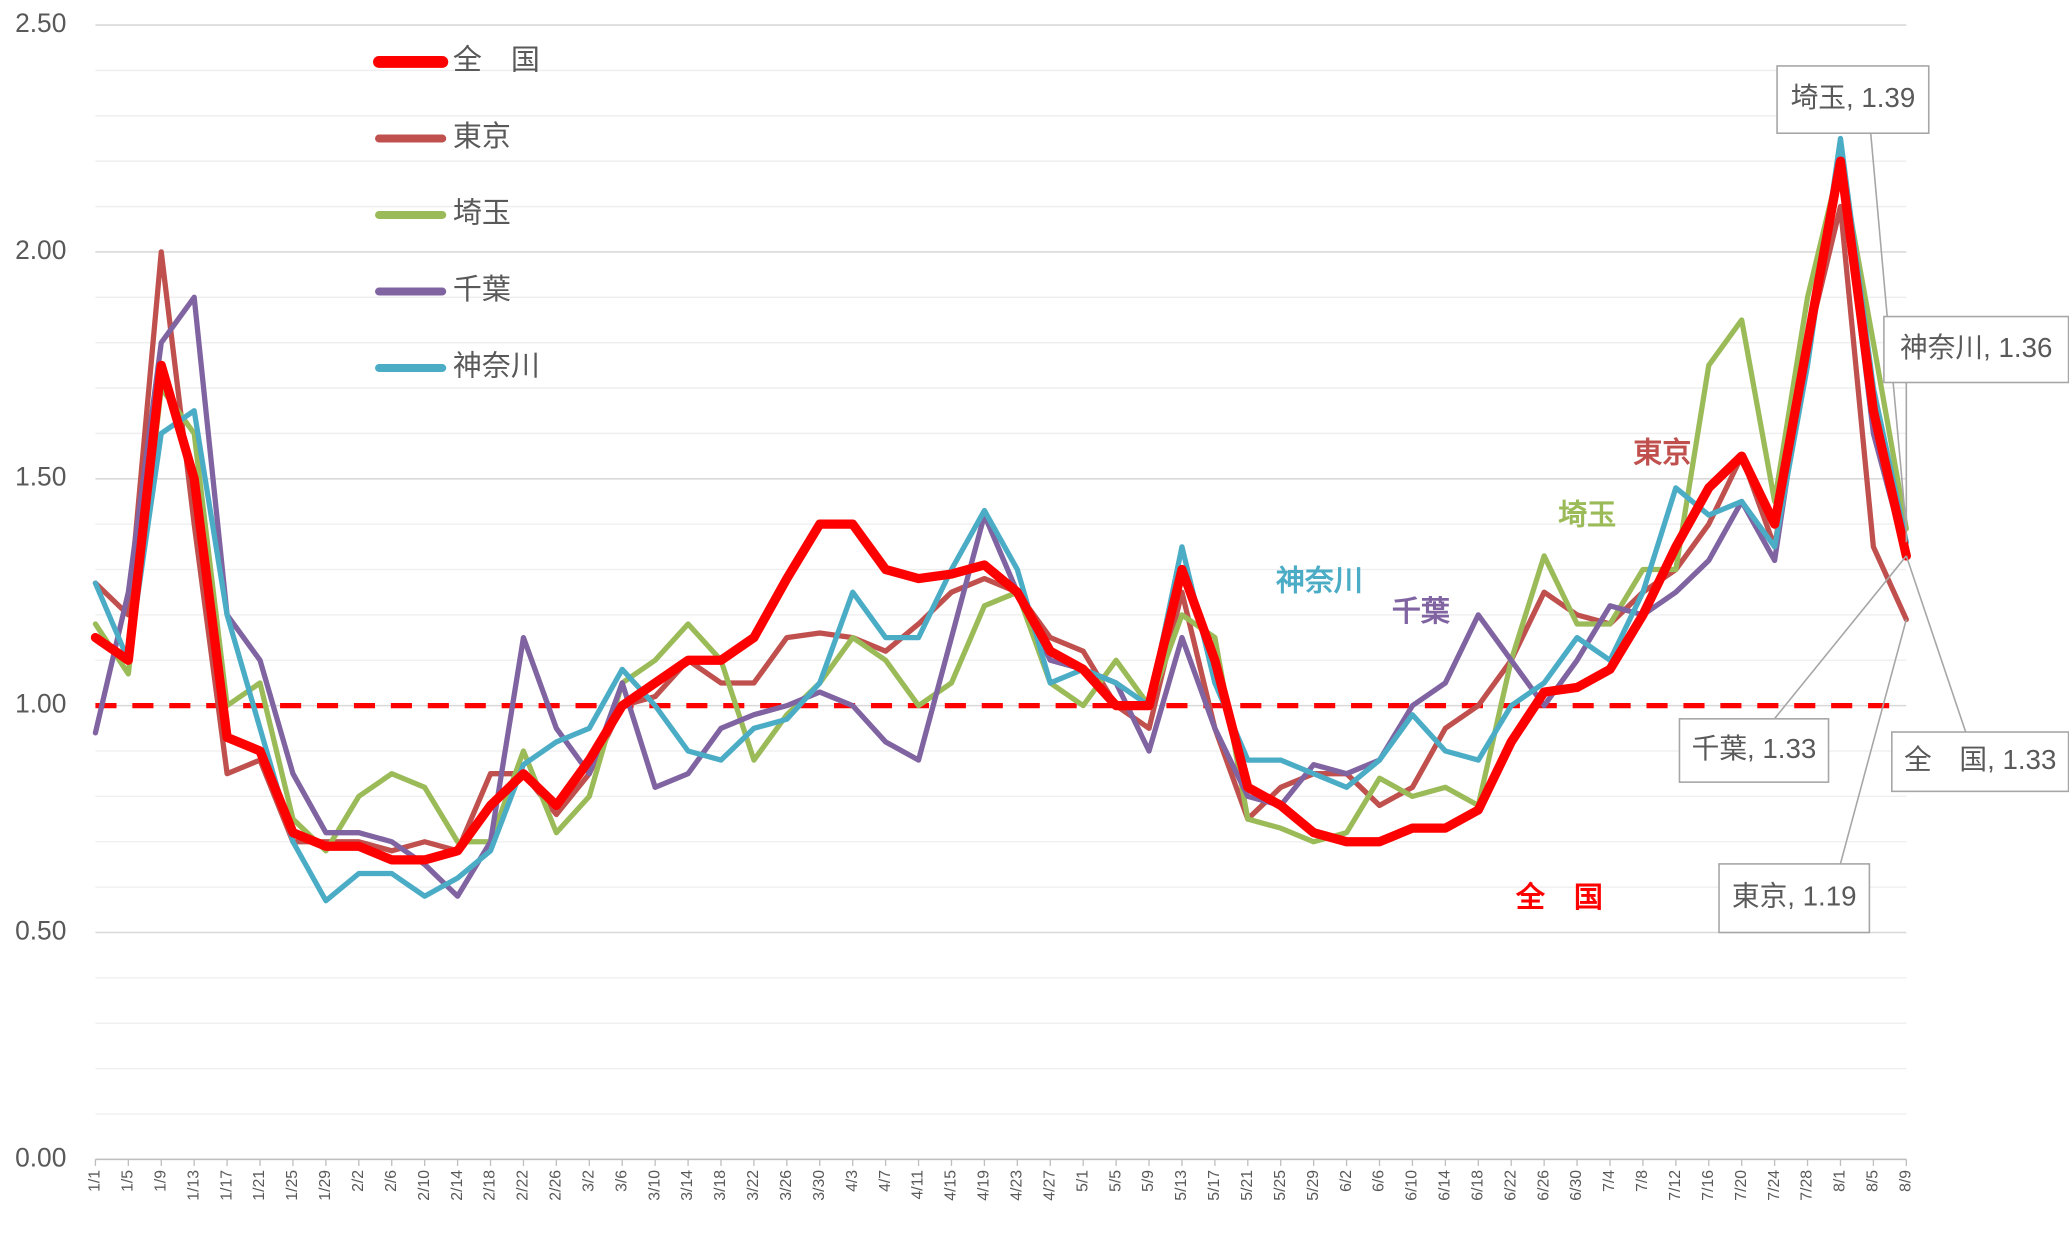  I want to click on x-tick-label: 4/3, so click(852, 1181).